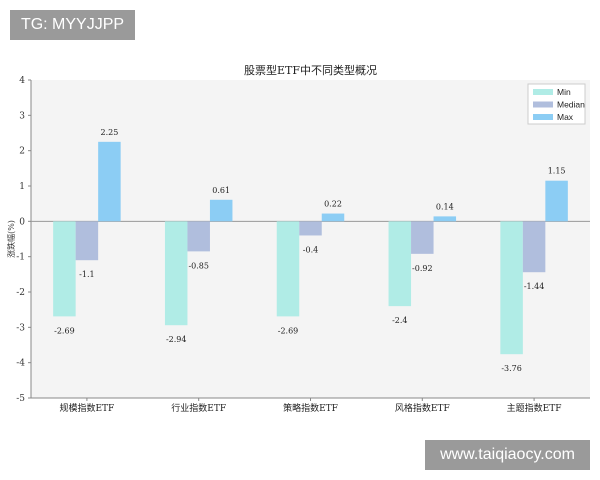 The height and width of the screenshot is (480, 600). What do you see at coordinates (310, 70) in the screenshot?
I see `chart-title: 股票型ETF中不同类型概况` at bounding box center [310, 70].